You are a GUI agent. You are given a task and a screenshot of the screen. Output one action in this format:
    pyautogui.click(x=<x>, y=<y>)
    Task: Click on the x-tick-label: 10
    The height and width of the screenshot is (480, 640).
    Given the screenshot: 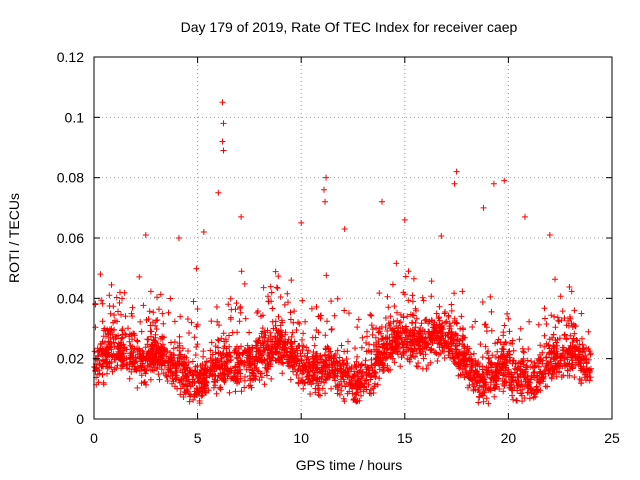 What is the action you would take?
    pyautogui.click(x=301, y=438)
    